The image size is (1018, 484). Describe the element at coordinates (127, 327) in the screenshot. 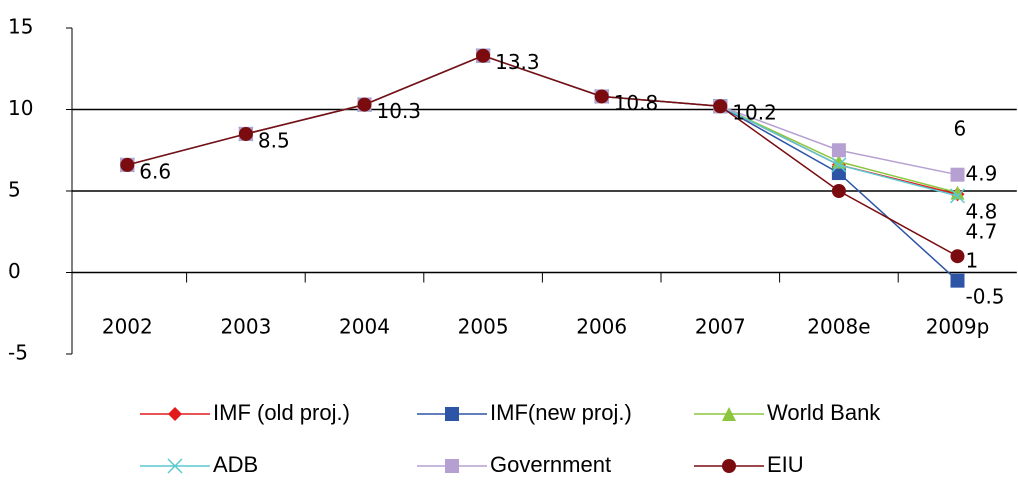

I see `x-tick-label: 2002` at that location.